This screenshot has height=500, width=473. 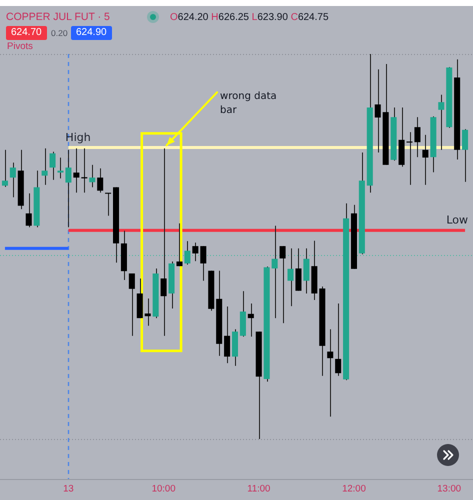 I want to click on x-tick-label: 13:00, so click(x=449, y=488).